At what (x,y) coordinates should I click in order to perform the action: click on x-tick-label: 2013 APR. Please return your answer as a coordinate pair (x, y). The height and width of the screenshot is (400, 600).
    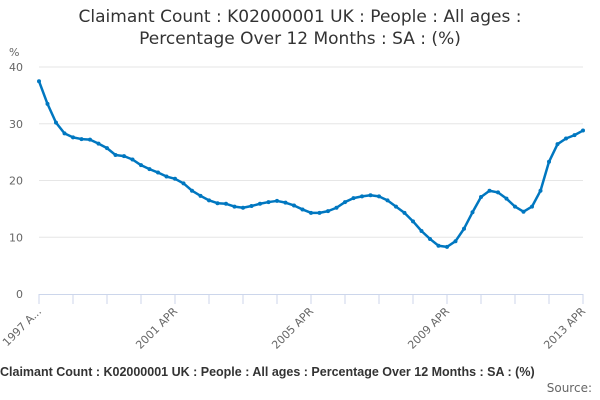
    Looking at the image, I should click on (564, 328).